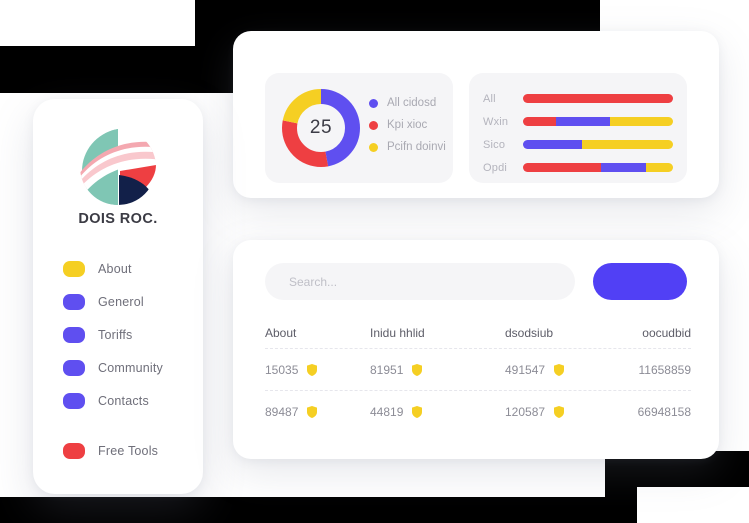 Image resolution: width=749 pixels, height=523 pixels. I want to click on sidebar-item-free-tools: Free Tools, so click(128, 450).